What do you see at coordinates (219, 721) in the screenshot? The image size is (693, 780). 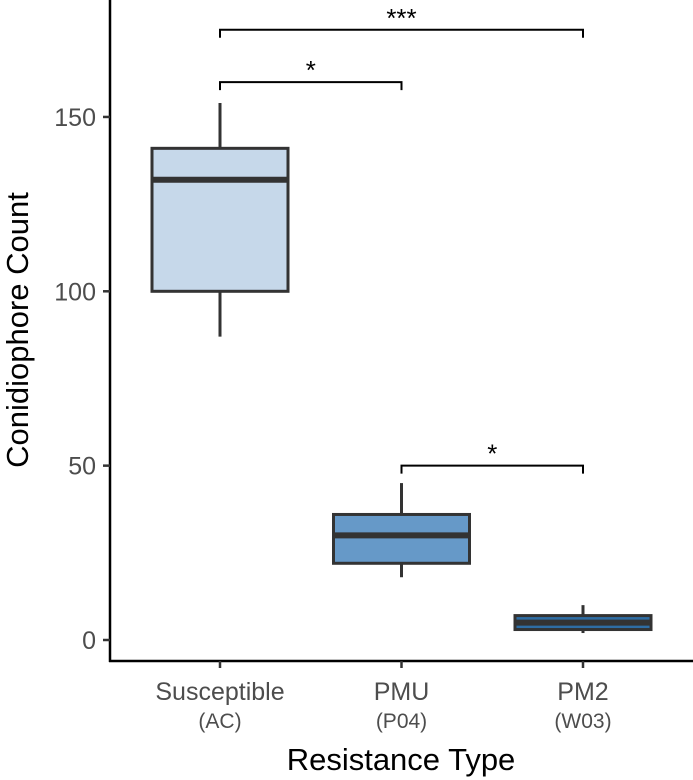 I see `x-tick-sublabel: (AC)` at bounding box center [219, 721].